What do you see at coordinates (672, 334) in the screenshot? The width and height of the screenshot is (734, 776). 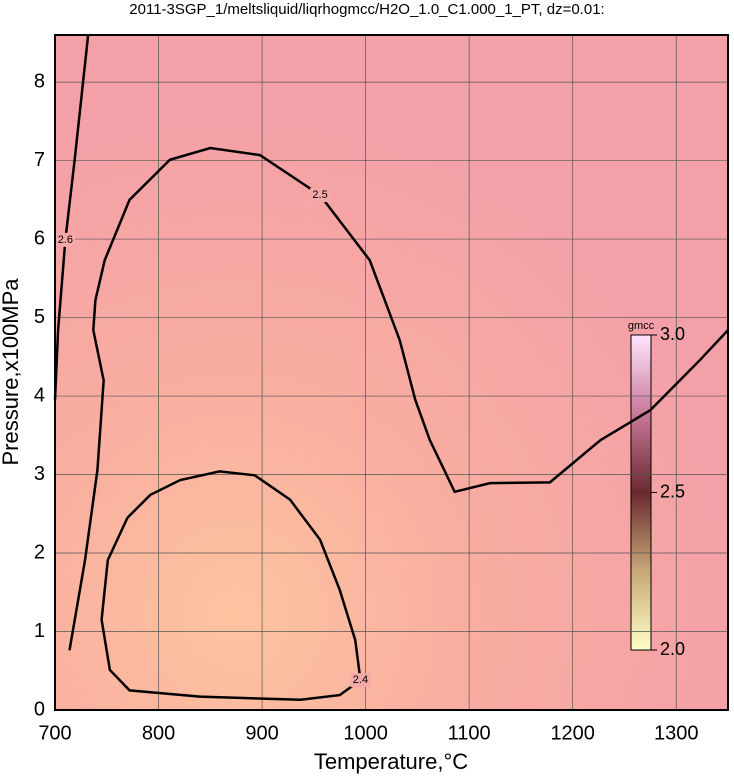 I see `colorbar-tick-label: 3.0` at bounding box center [672, 334].